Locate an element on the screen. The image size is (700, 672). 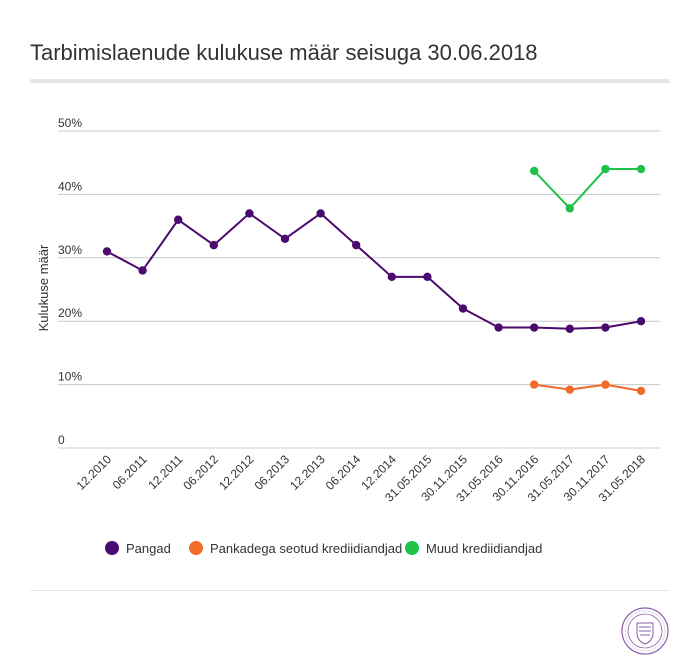
x-tick-label: 12.2012 is located at coordinates (236, 472).